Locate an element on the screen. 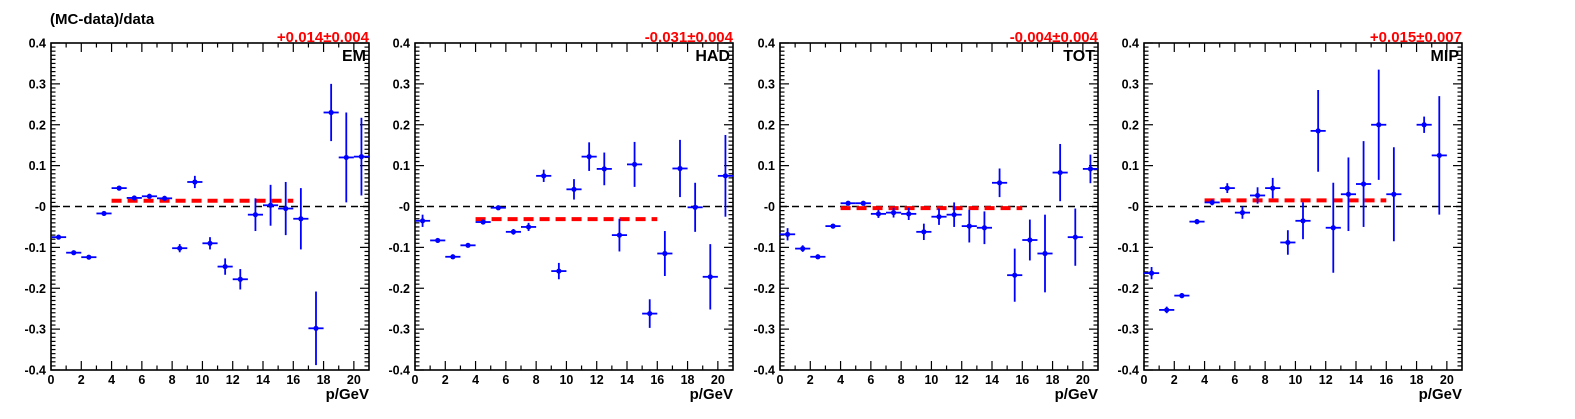 This screenshot has width=1575, height=419. x-tick-label: 16 is located at coordinates (1386, 380).